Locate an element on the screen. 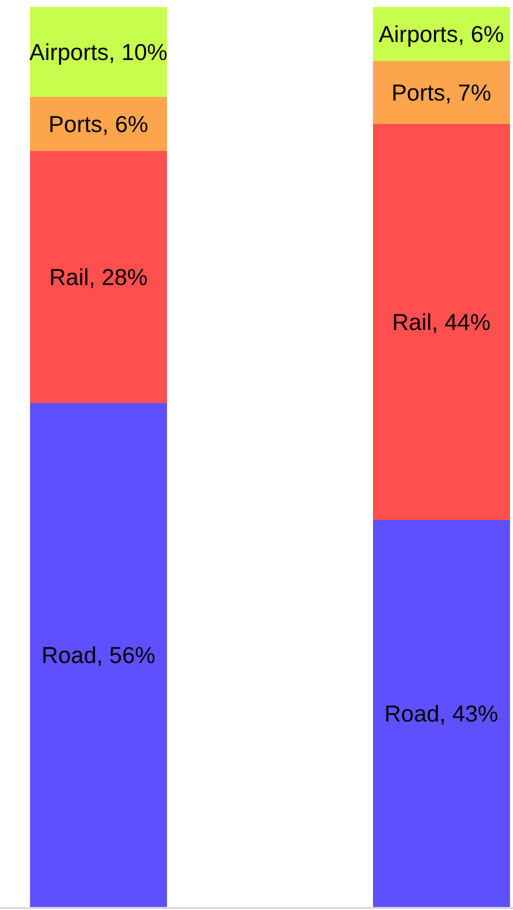 The image size is (513, 910). data-label: Airports, 6% is located at coordinates (441, 34).